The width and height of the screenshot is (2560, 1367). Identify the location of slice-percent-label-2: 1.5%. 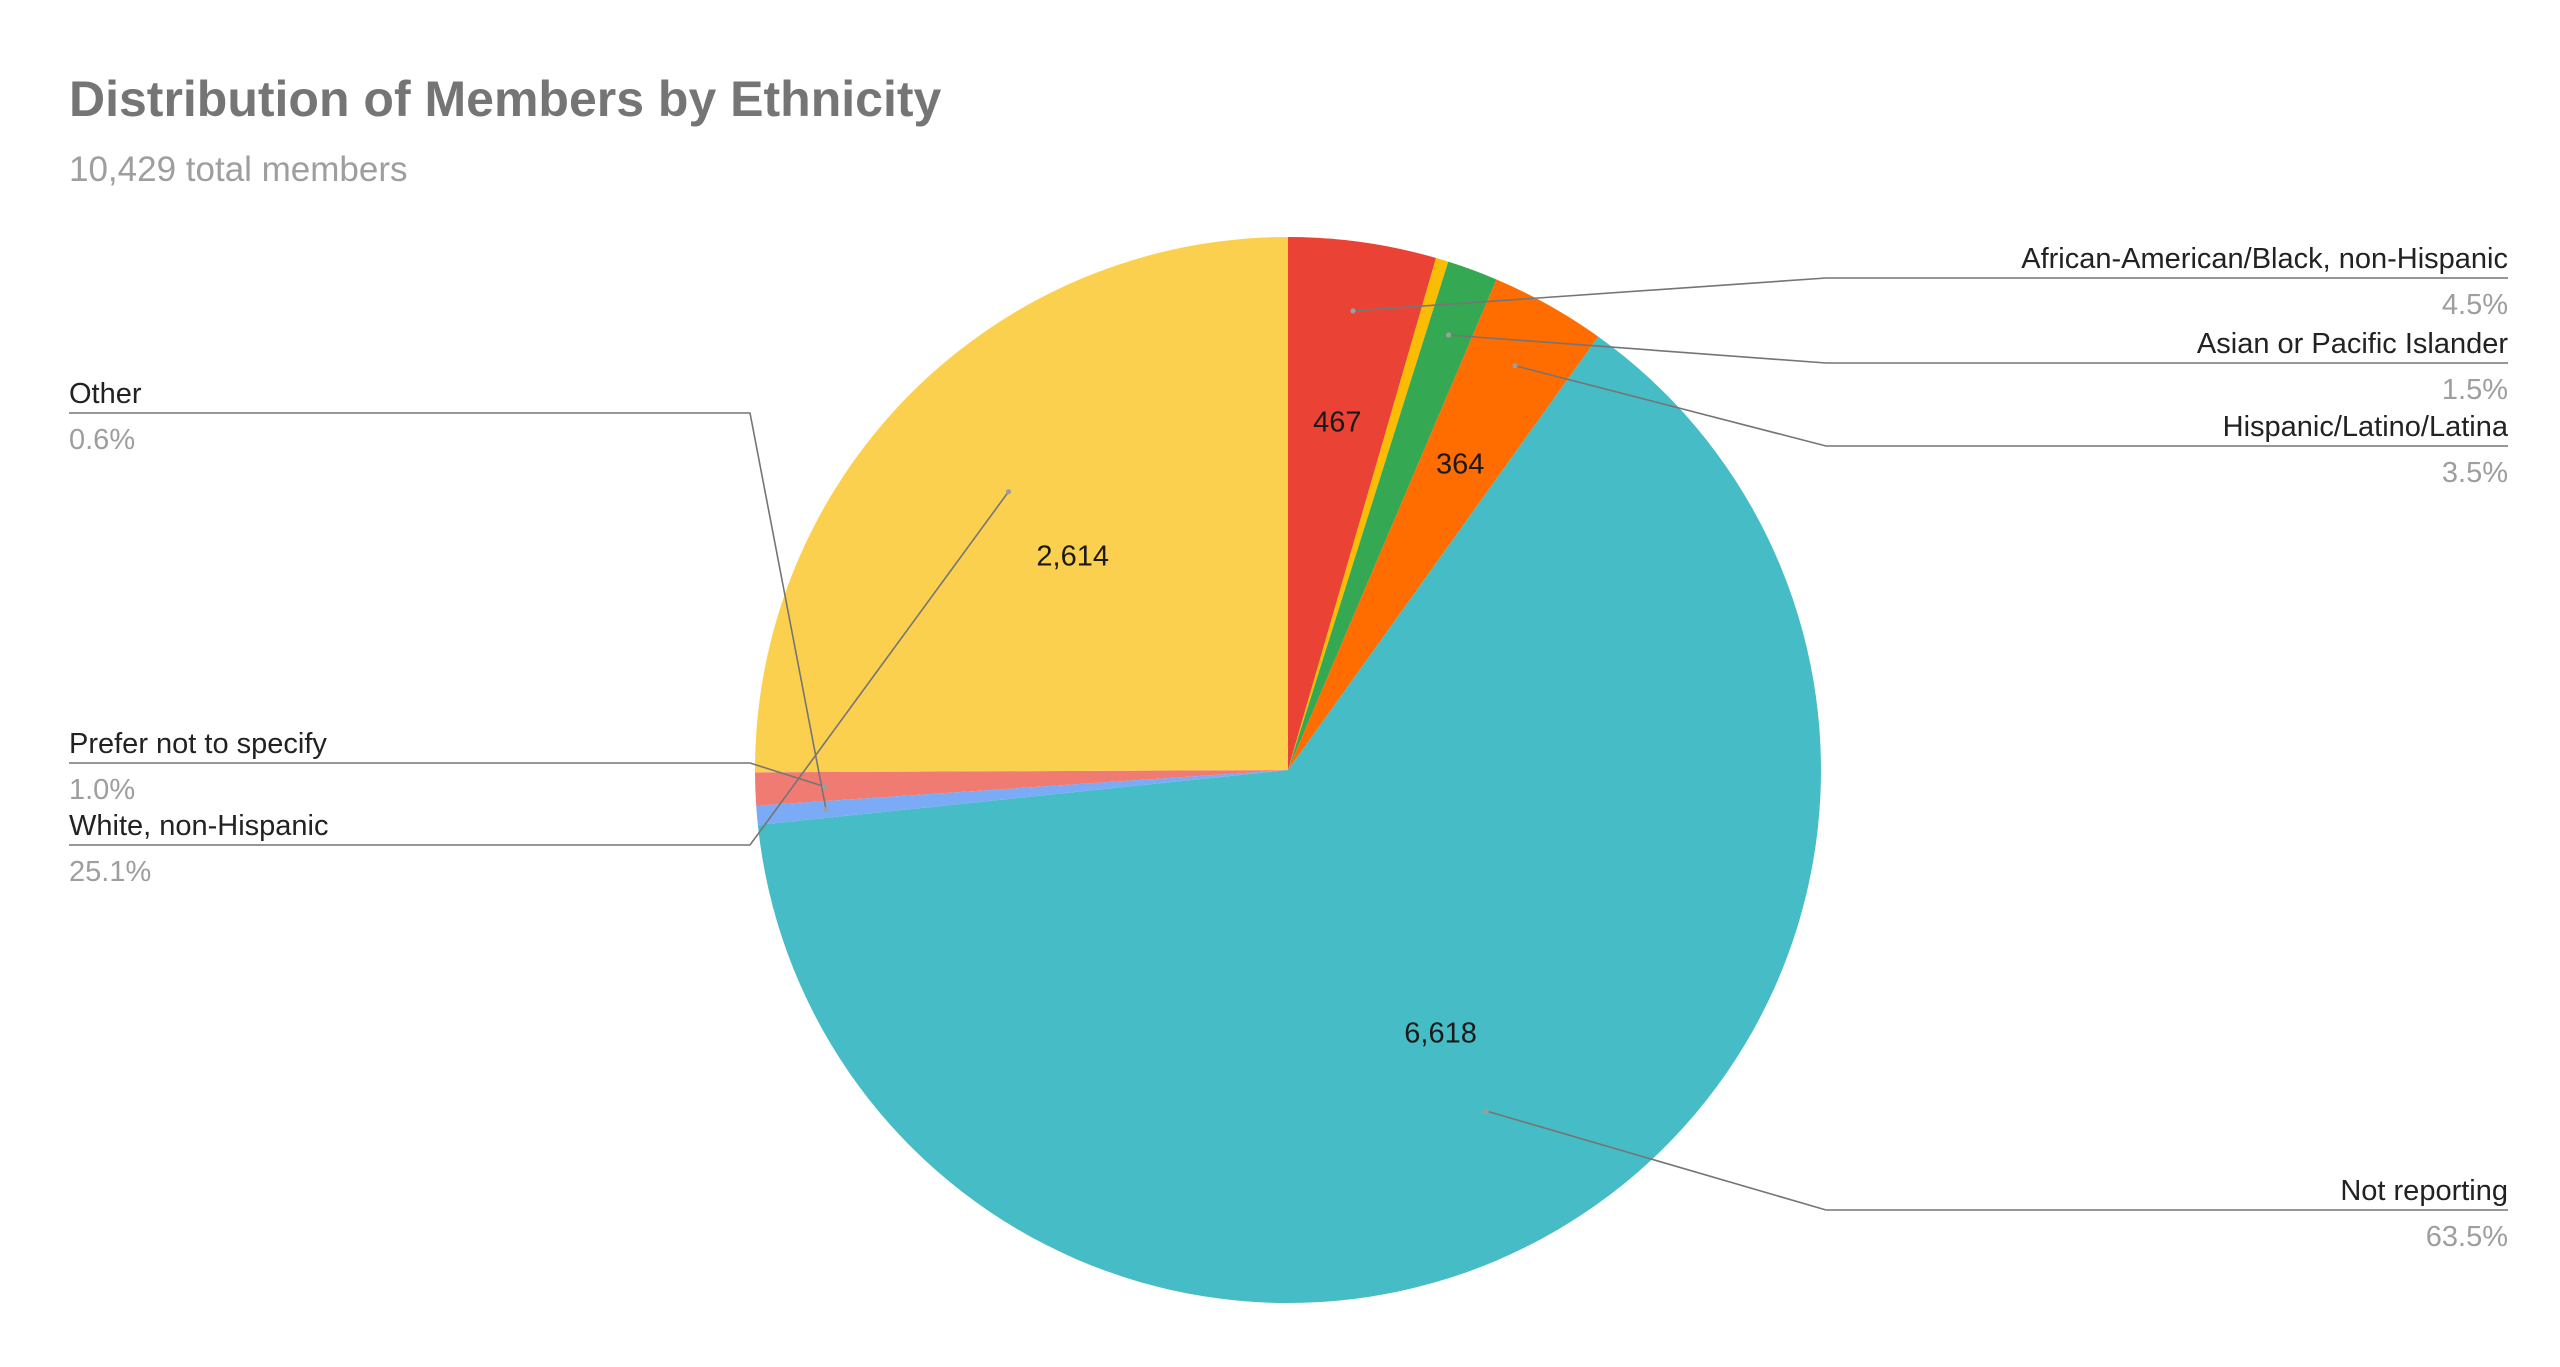
(2475, 390).